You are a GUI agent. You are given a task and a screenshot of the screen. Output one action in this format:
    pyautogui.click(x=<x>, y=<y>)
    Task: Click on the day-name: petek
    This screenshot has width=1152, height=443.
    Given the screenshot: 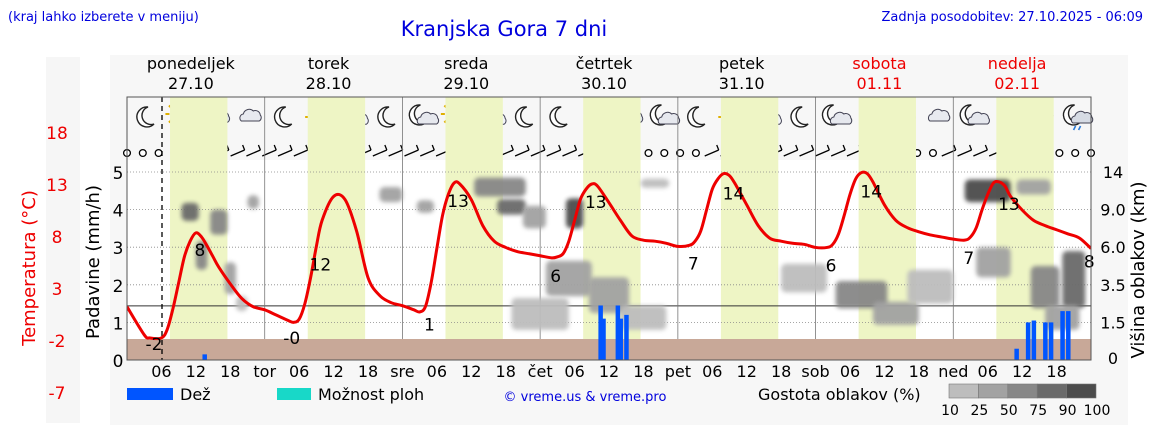 What is the action you would take?
    pyautogui.click(x=742, y=63)
    